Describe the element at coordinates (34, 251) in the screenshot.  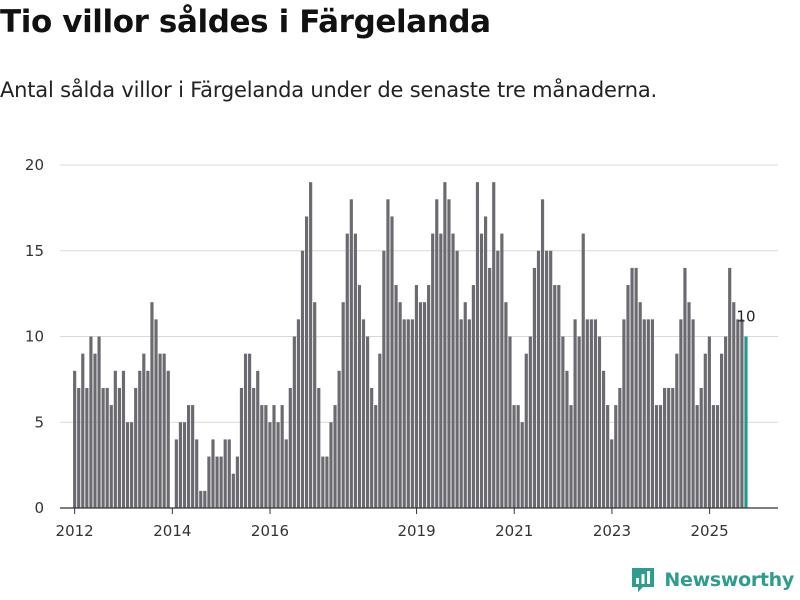
I see `y-tick-label: 15` at that location.